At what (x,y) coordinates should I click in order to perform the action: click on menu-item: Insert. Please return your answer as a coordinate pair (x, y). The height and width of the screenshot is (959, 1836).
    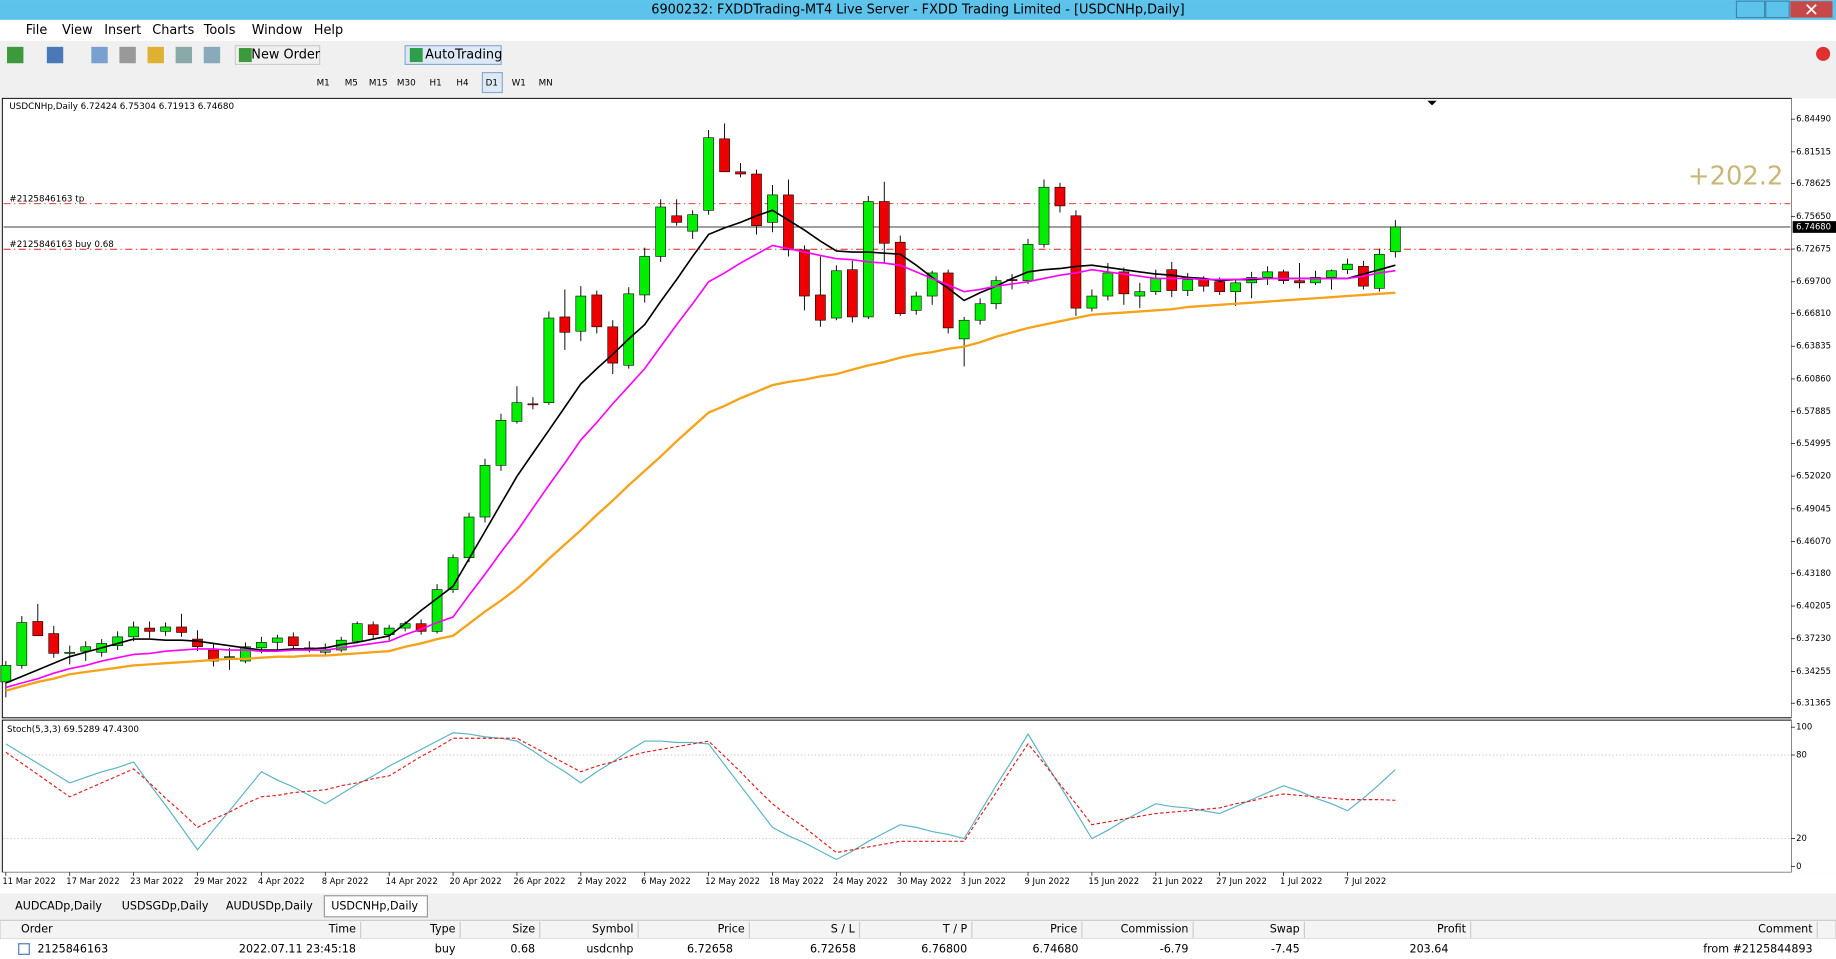
    Looking at the image, I should click on (122, 30).